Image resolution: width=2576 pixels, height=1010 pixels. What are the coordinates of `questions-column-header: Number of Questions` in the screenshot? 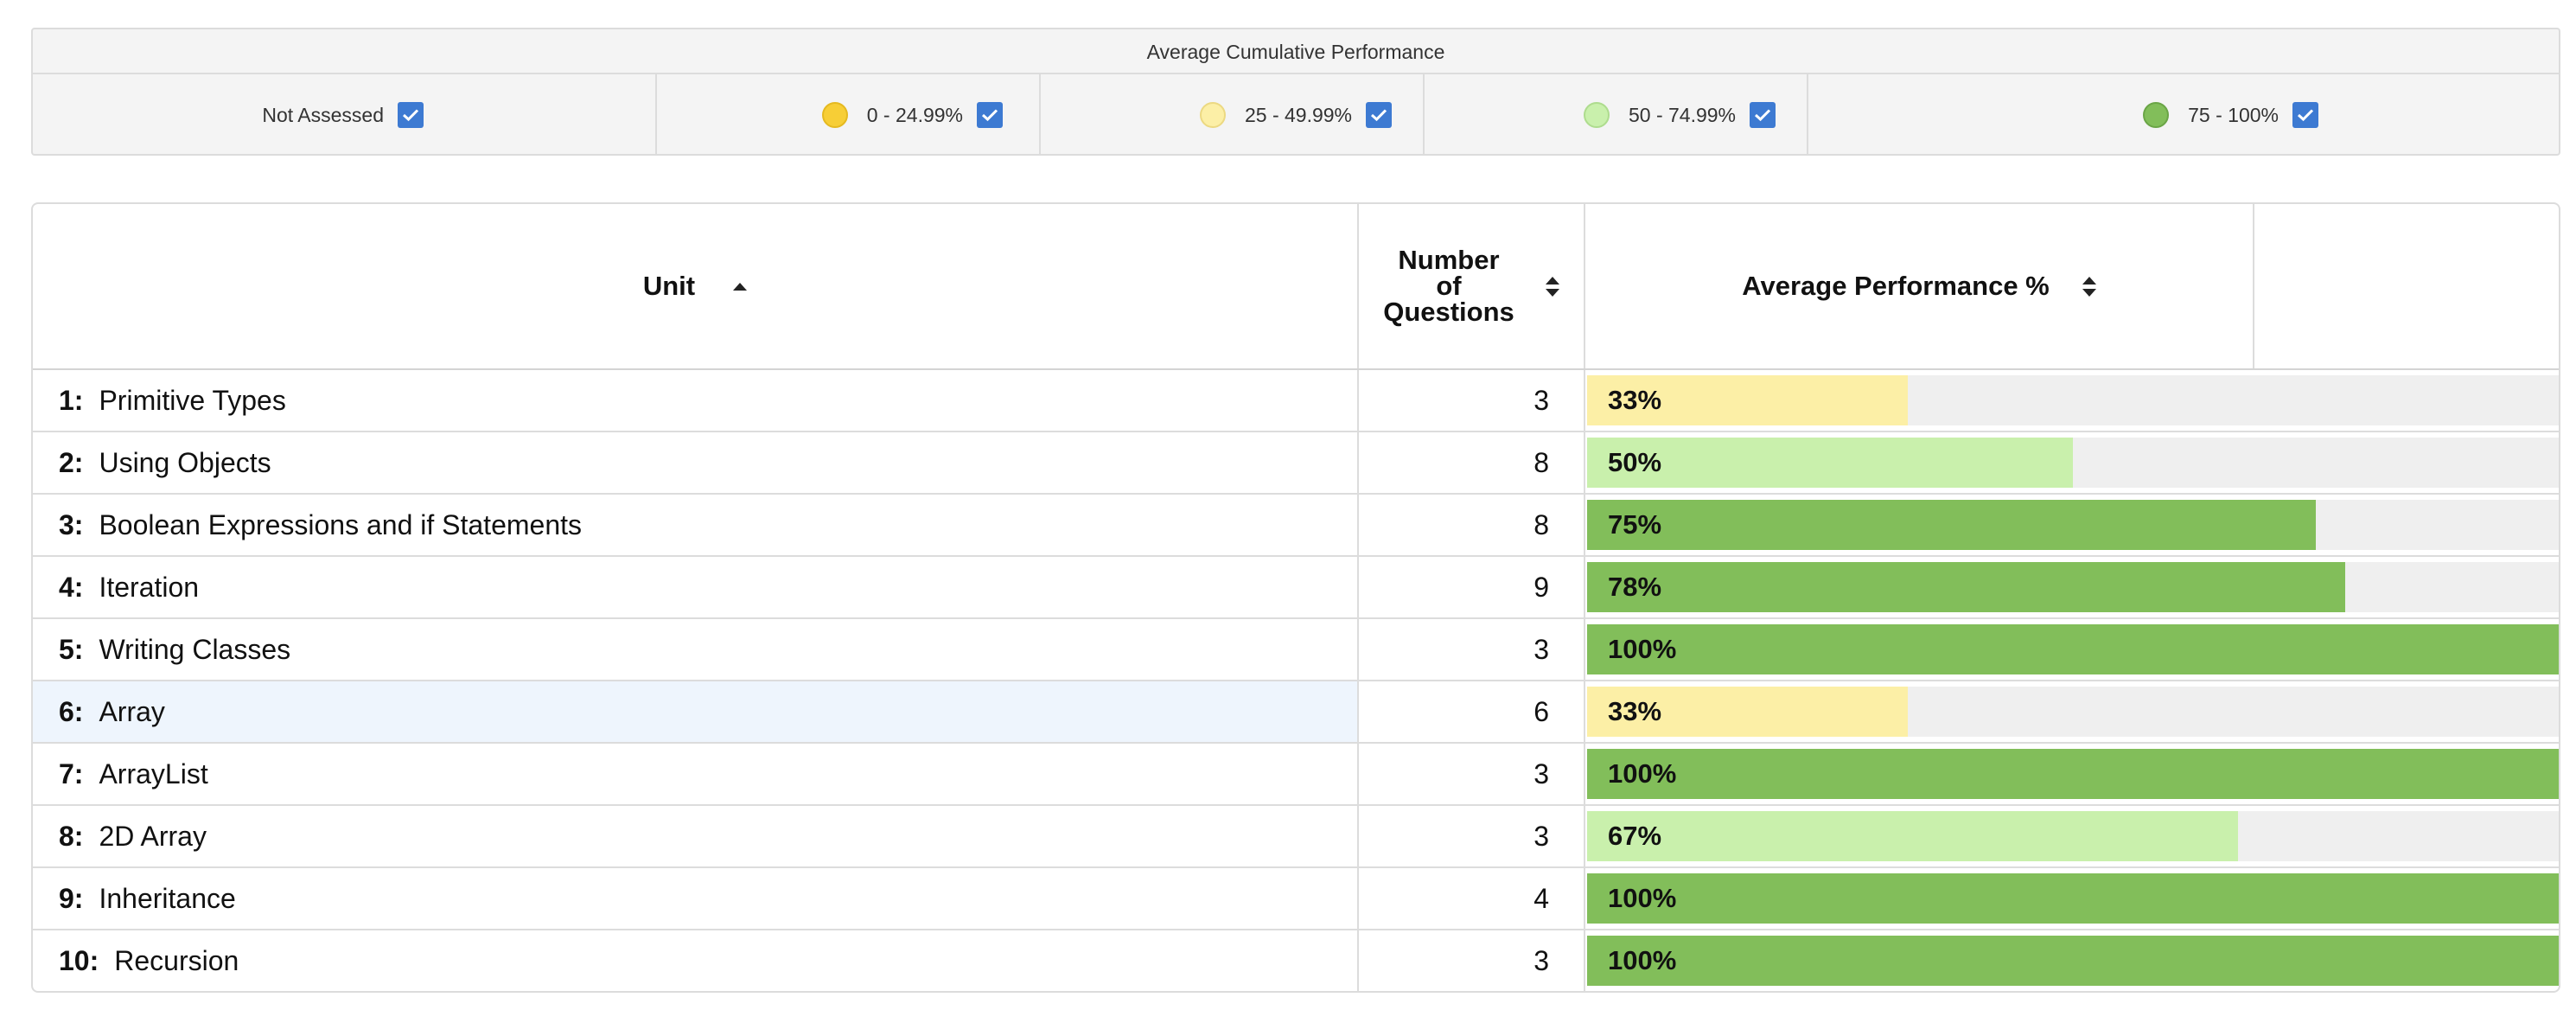 It's located at (1472, 286).